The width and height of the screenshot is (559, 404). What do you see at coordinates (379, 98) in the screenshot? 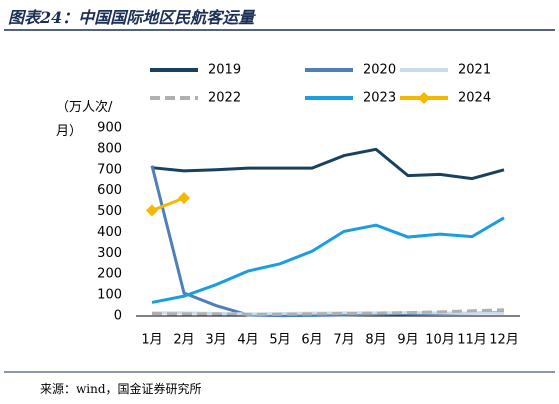
I see `legend-label: 2023` at bounding box center [379, 98].